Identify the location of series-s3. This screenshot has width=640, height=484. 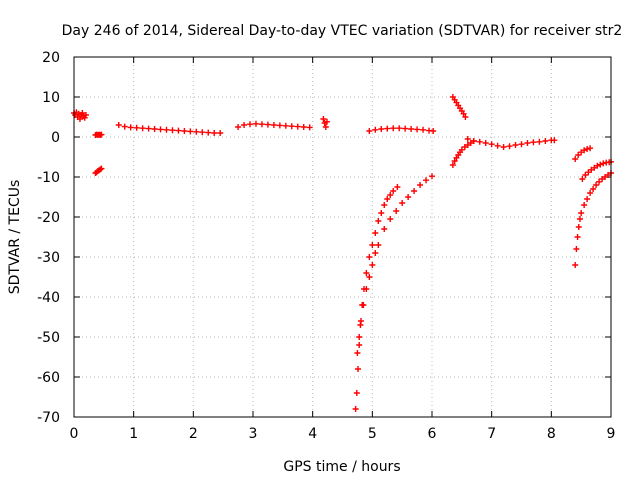
(98, 170).